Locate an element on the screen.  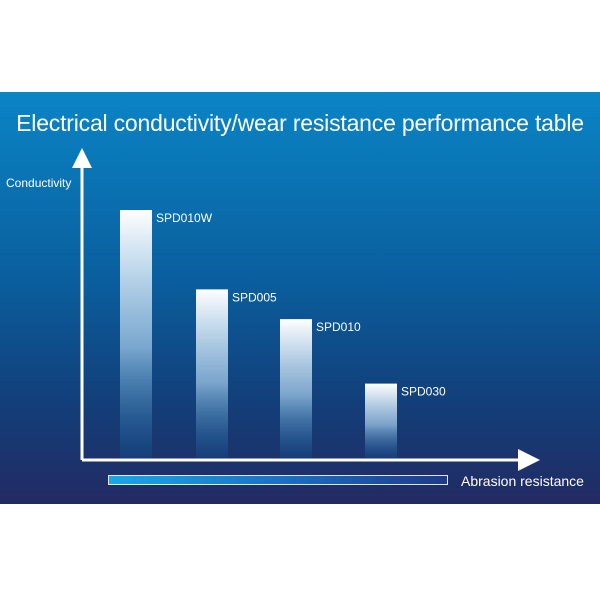
abrasion-gradient-strip is located at coordinates (278, 480).